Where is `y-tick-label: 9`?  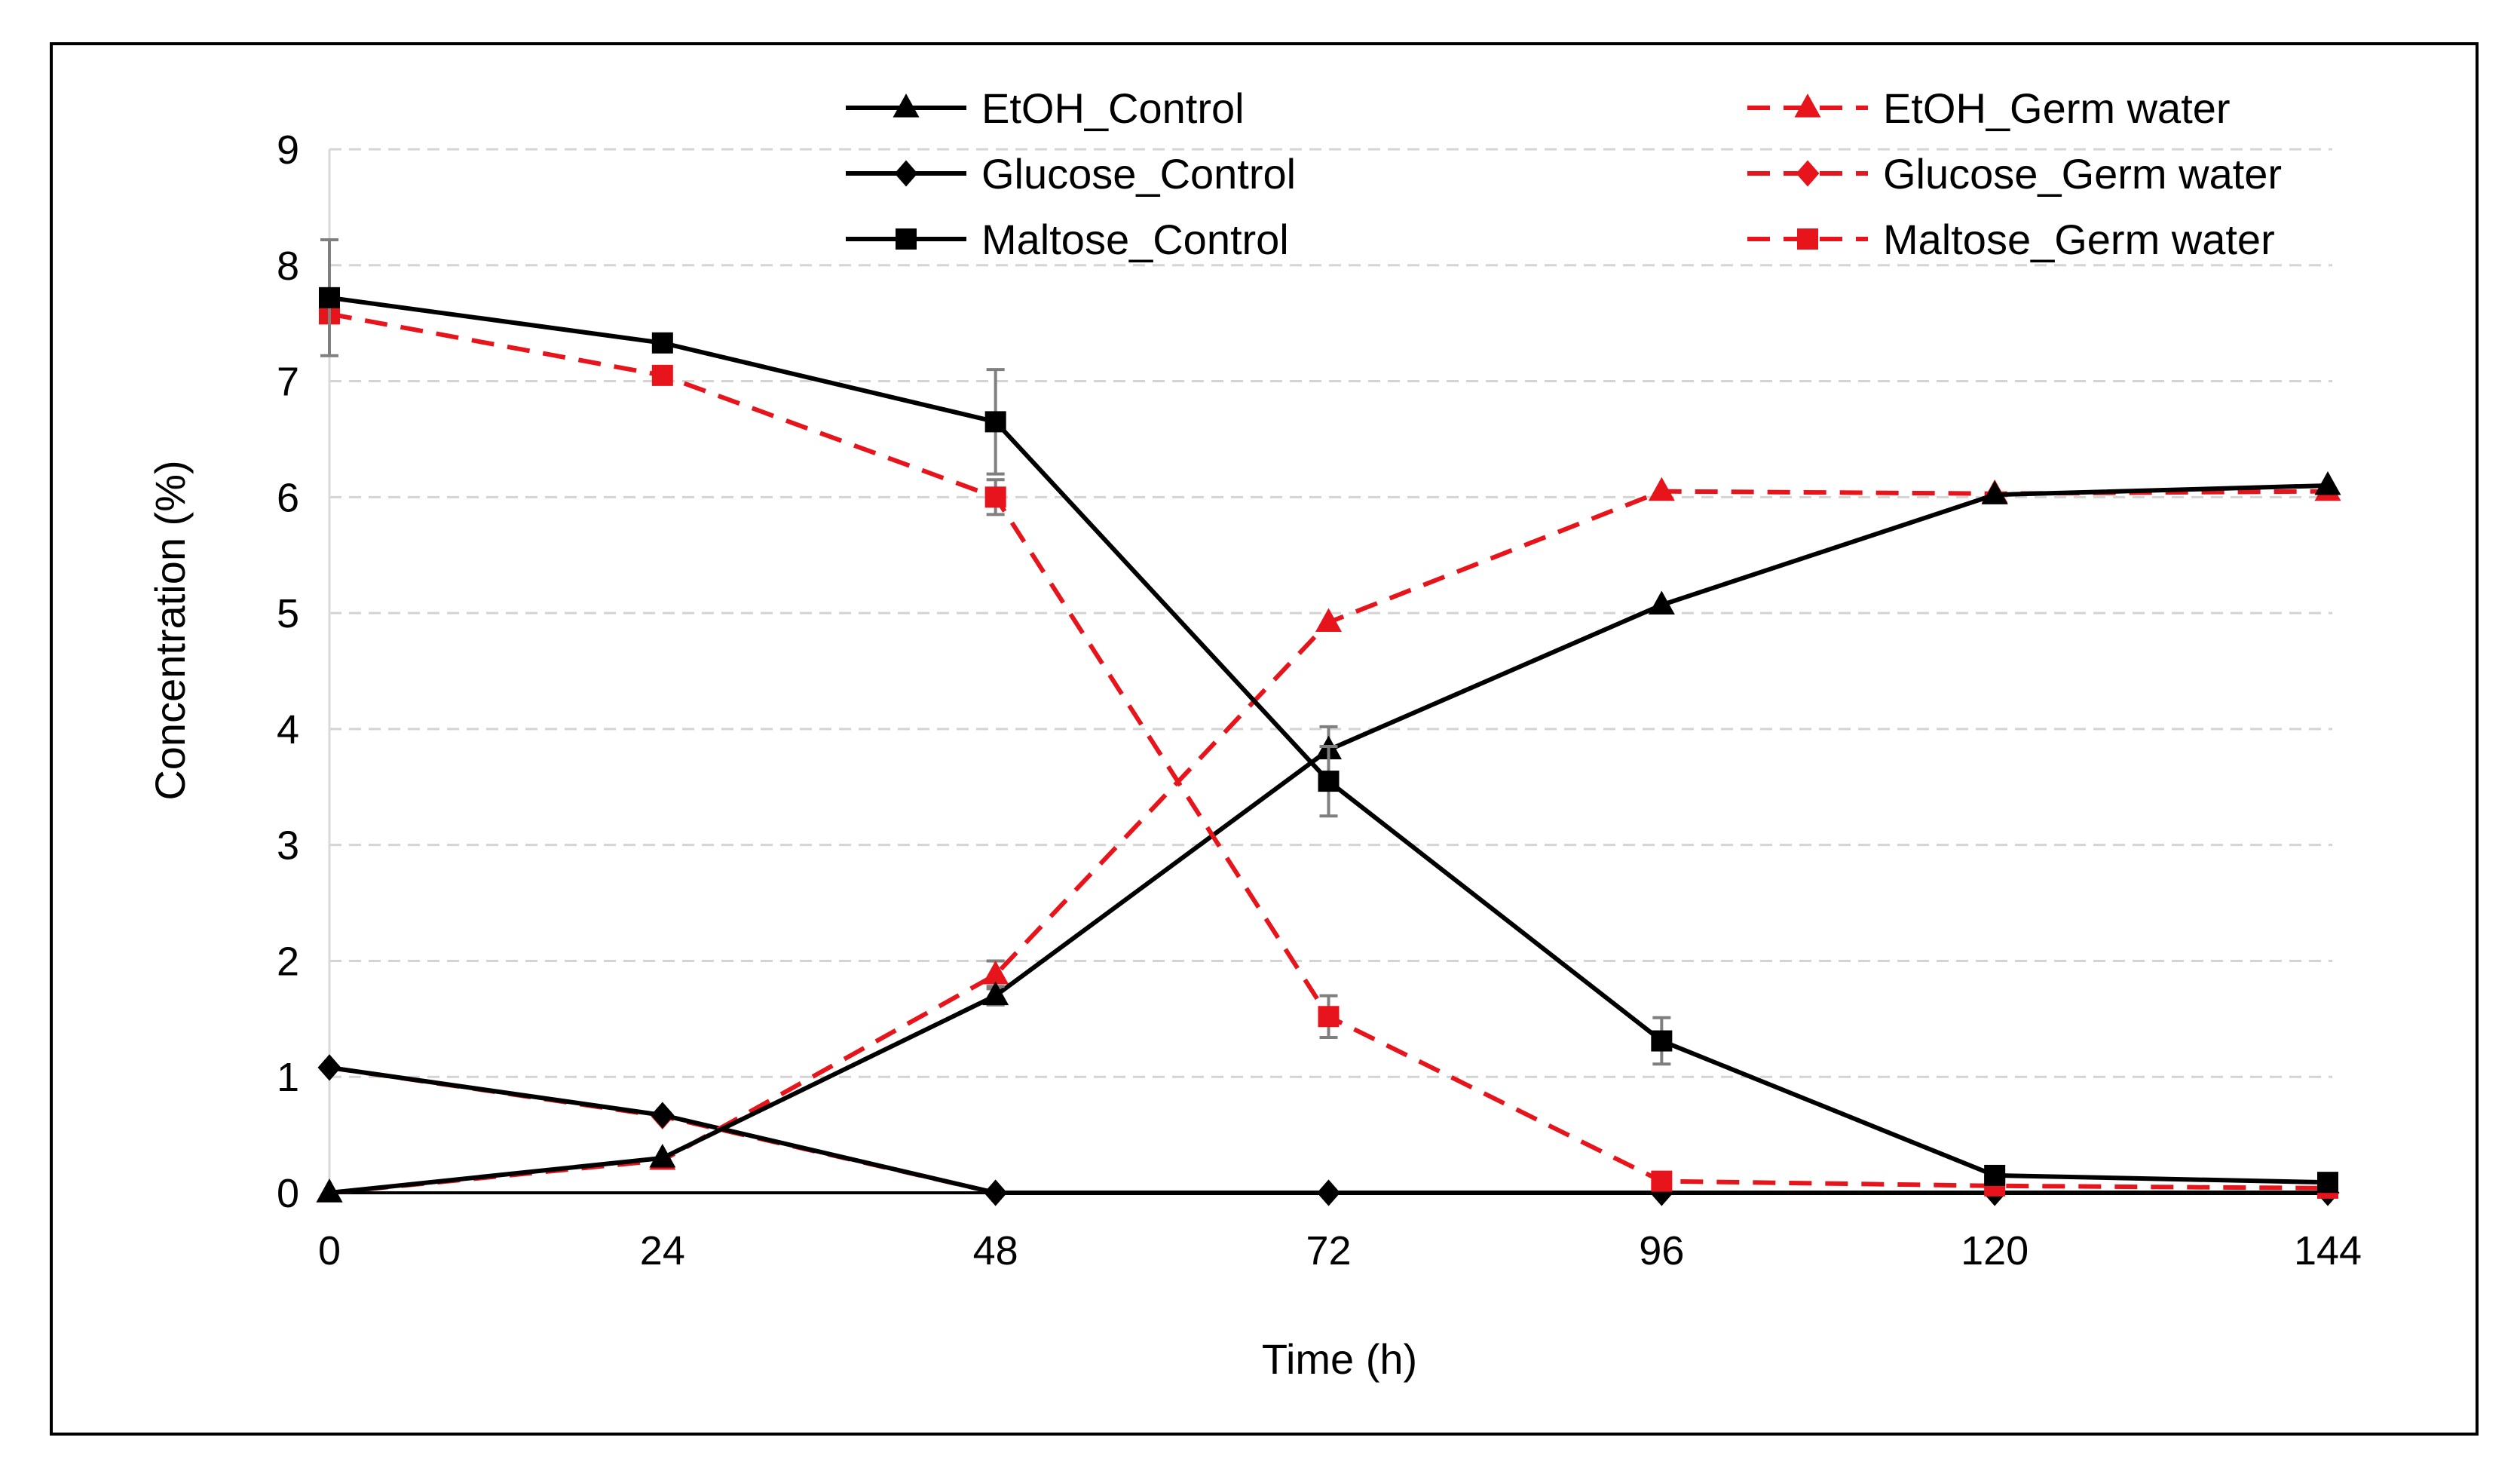 y-tick-label: 9 is located at coordinates (288, 150).